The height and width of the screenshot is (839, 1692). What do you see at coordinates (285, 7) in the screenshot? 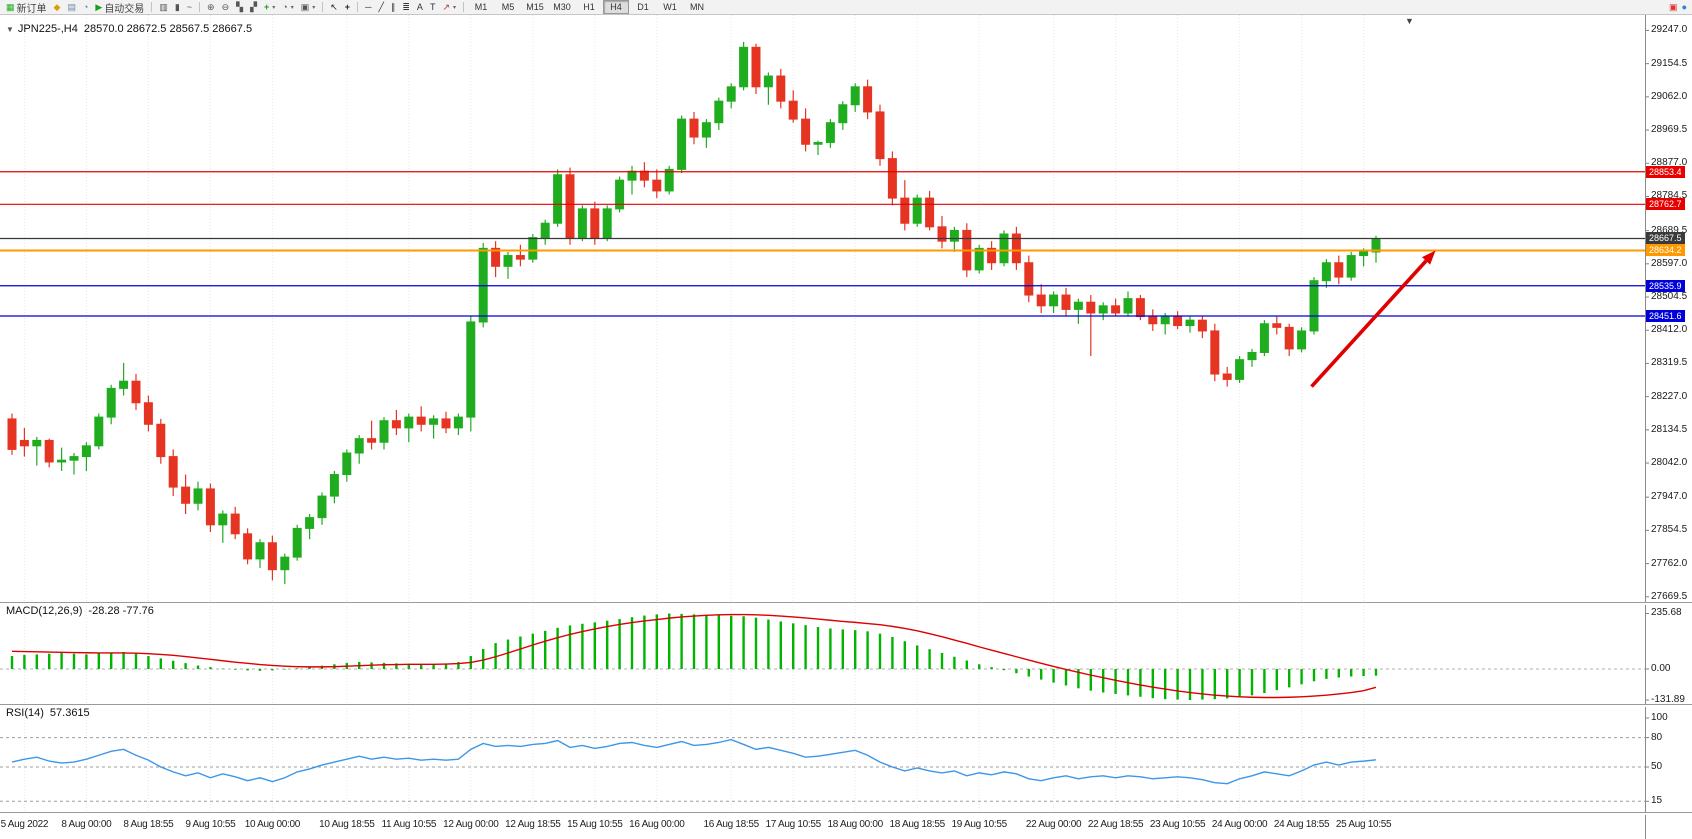
I see `periods-icon: ◔` at bounding box center [285, 7].